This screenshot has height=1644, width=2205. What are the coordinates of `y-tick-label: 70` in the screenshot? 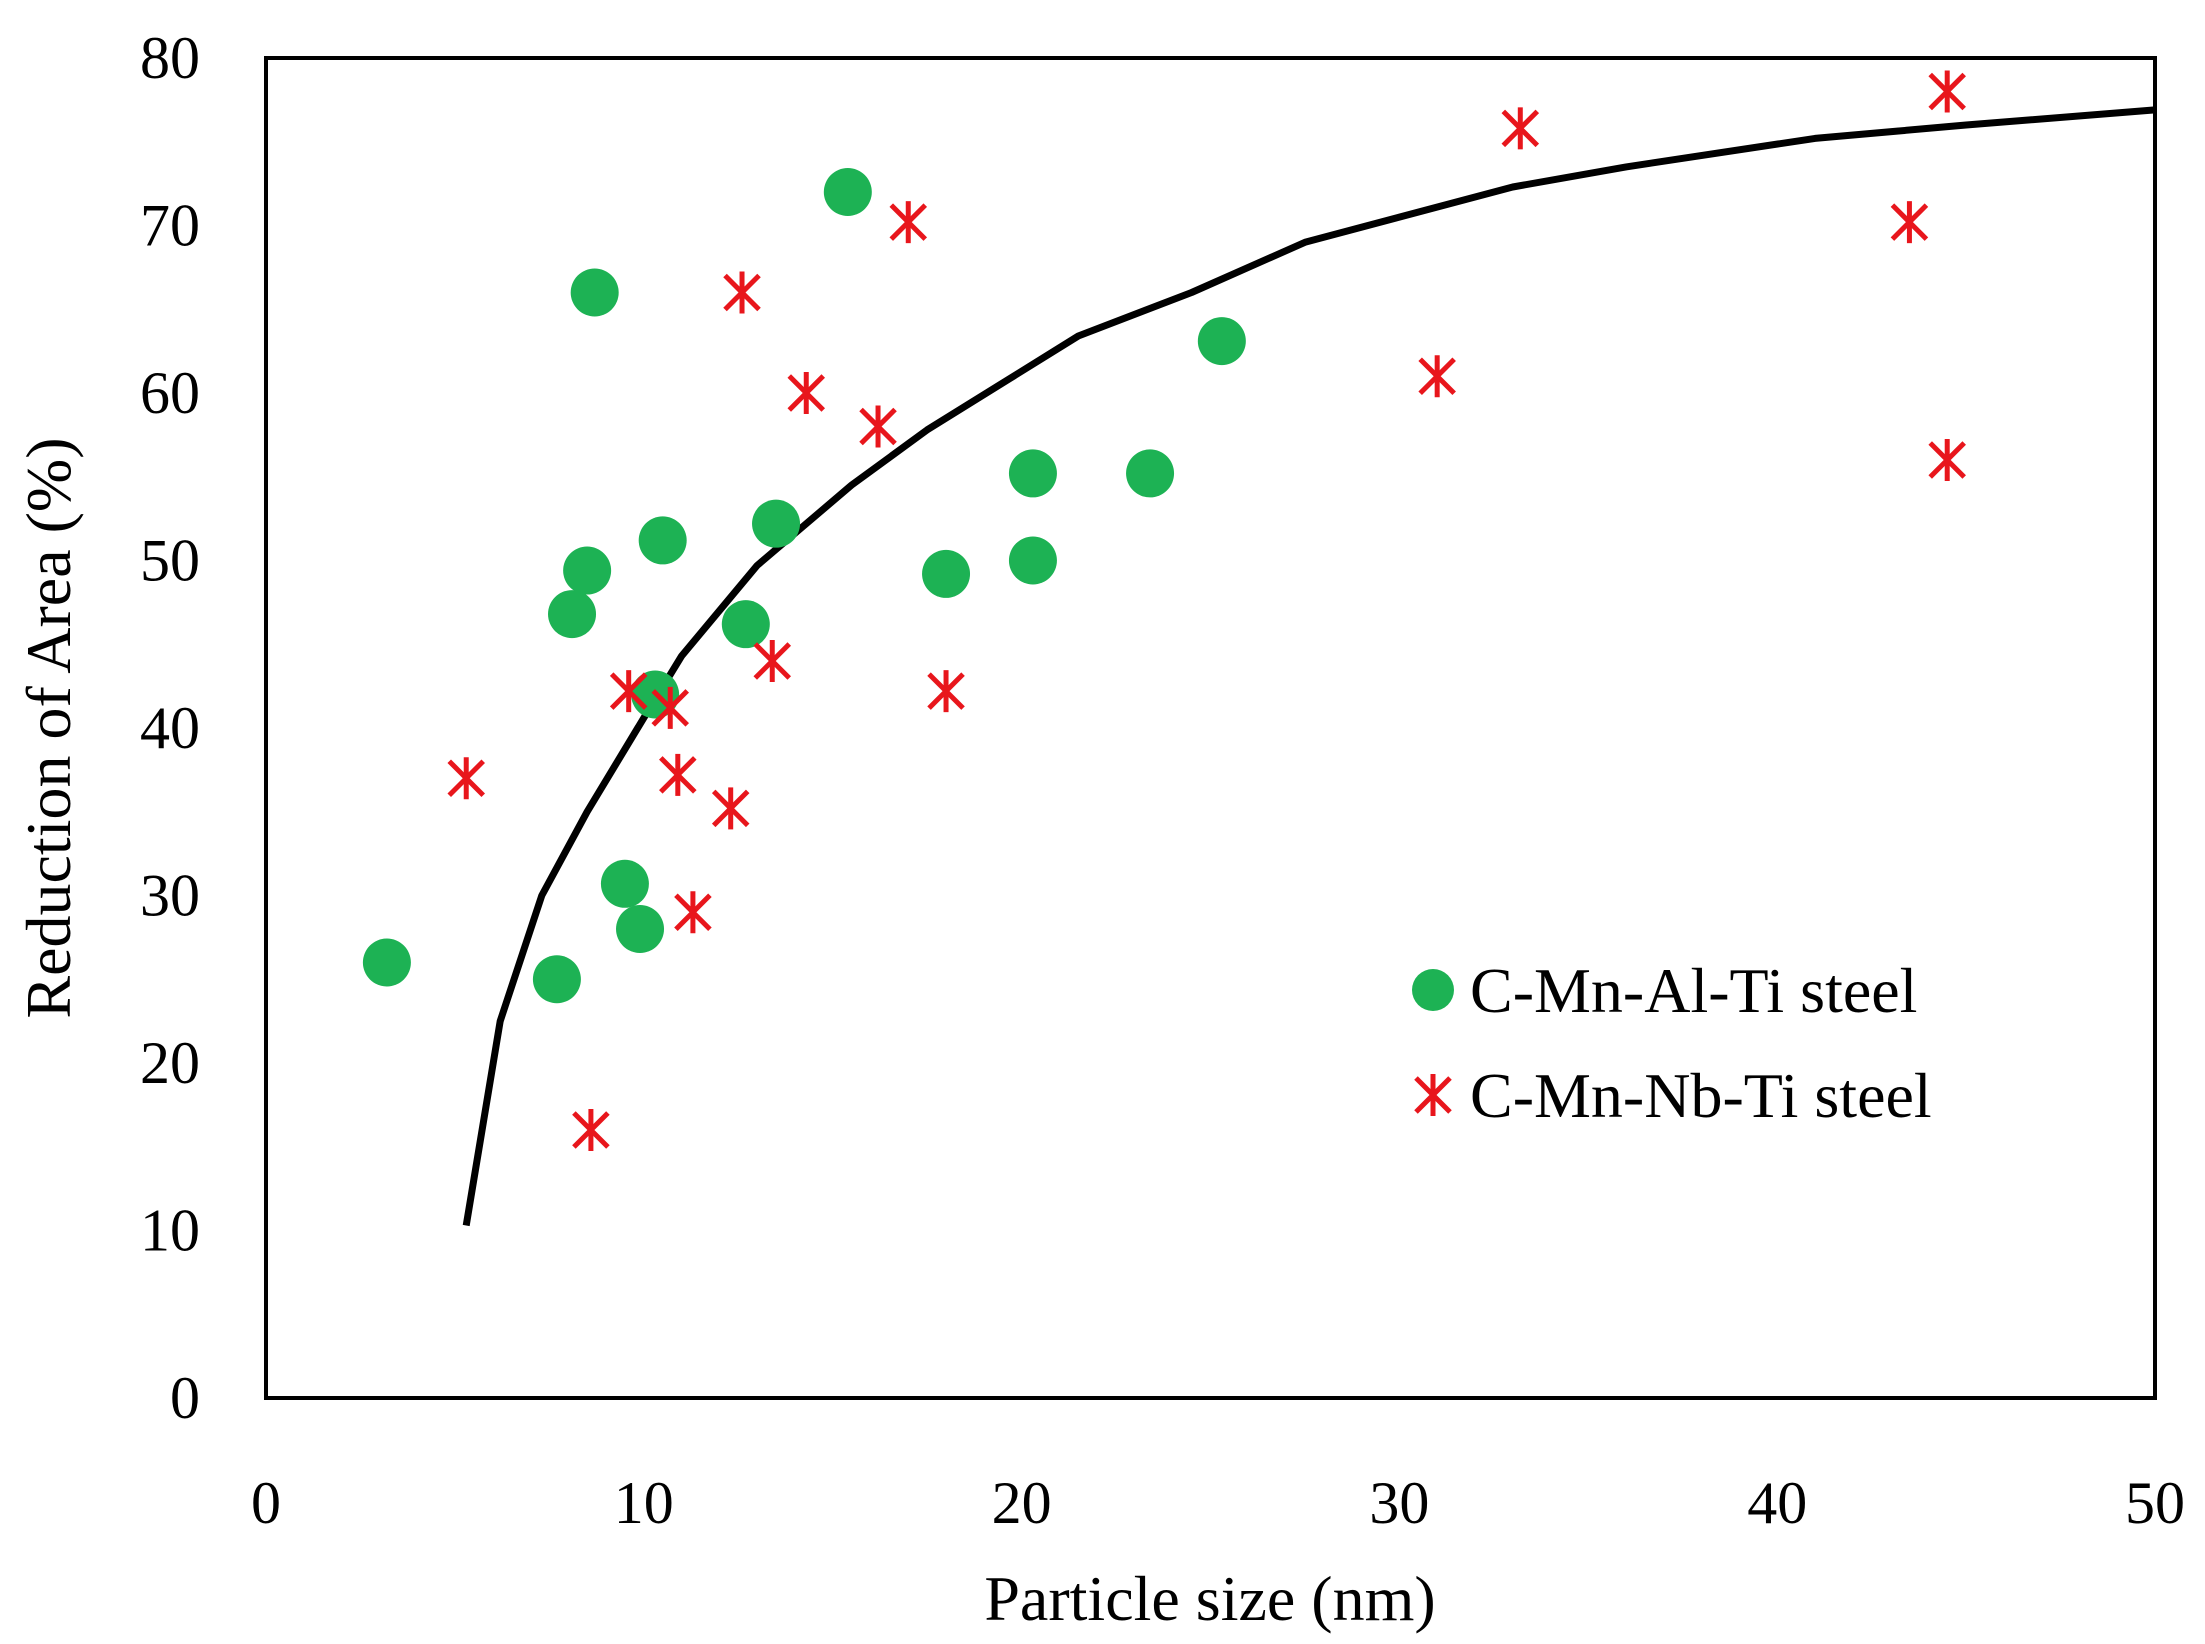 It's located at (170, 226).